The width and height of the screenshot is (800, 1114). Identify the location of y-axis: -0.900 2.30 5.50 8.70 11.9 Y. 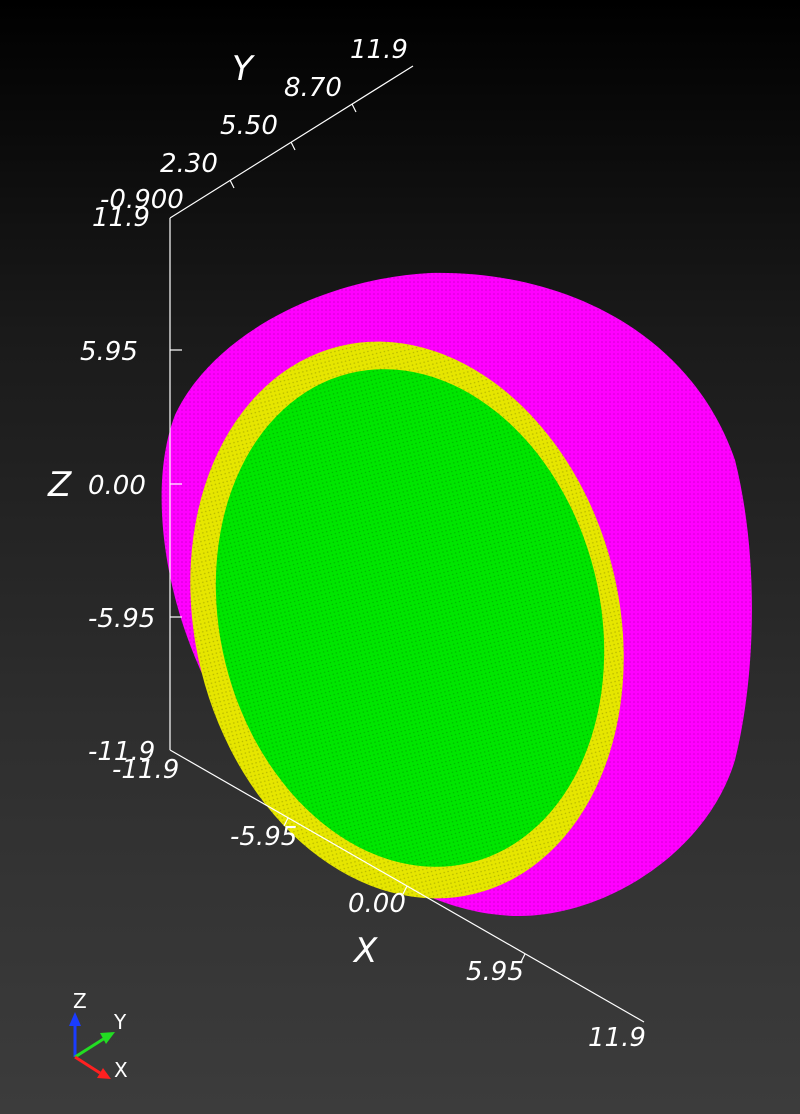
(257, 127).